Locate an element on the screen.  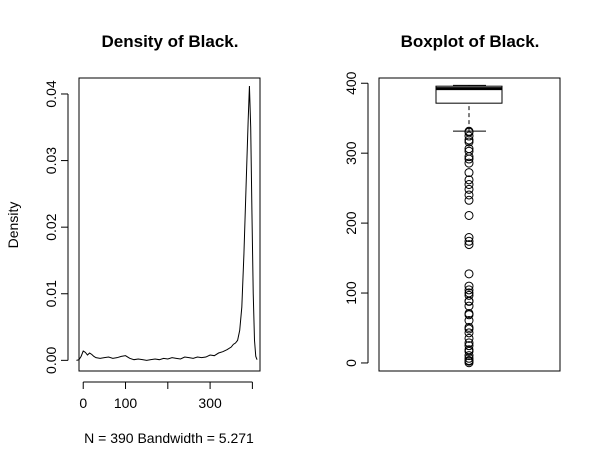
boxplot-y-tick-label: 200 is located at coordinates (351, 223).